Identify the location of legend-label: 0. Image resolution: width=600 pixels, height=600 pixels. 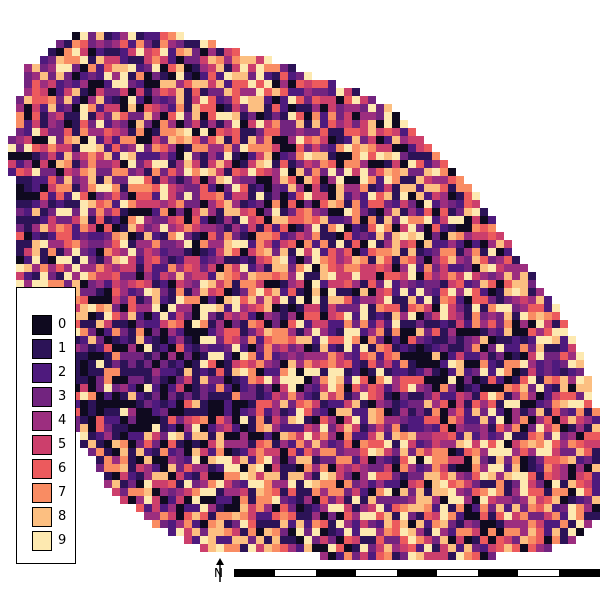
(62, 324).